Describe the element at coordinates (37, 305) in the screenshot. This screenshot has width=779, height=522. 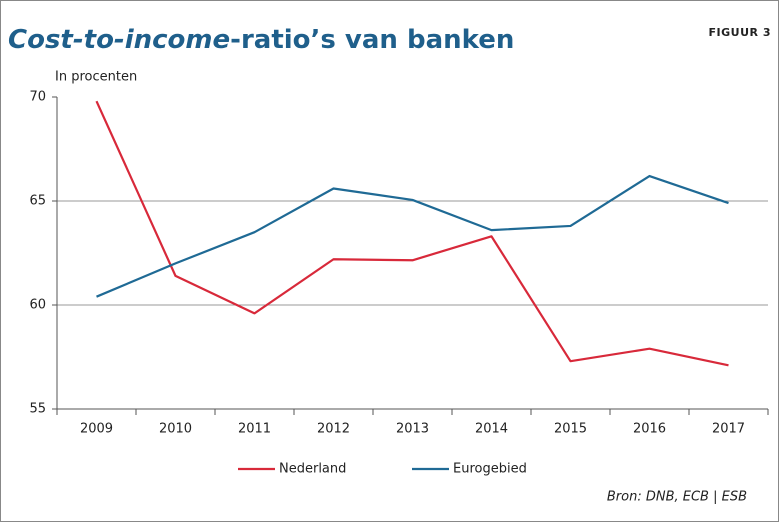
I see `y-tick-label: 60` at that location.